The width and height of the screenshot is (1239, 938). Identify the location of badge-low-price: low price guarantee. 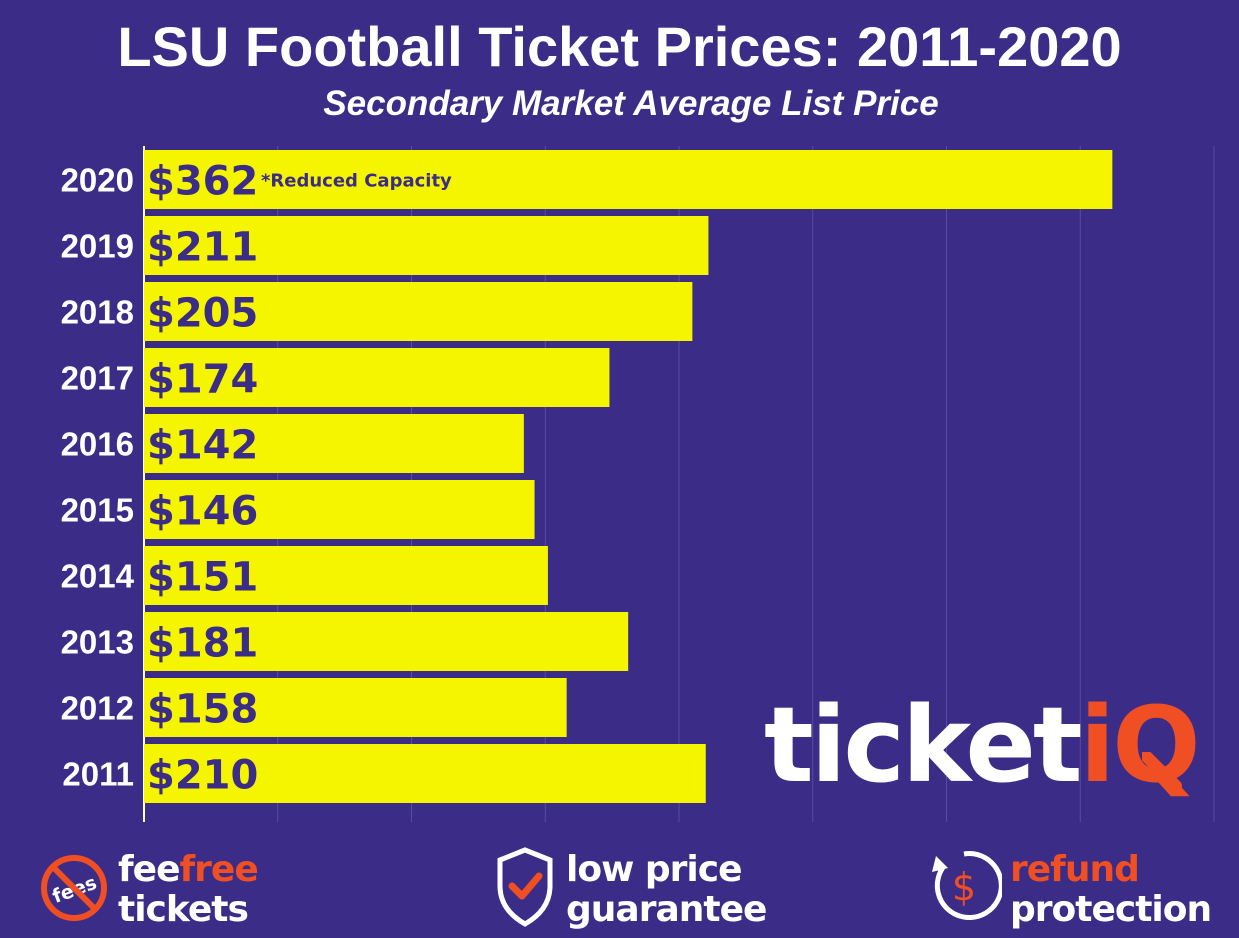
(644, 888).